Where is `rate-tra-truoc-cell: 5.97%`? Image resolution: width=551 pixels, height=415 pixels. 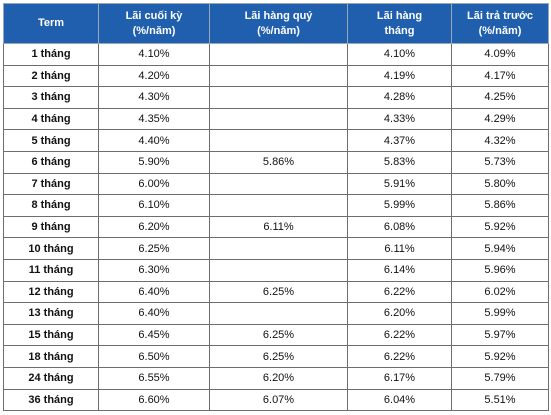
rate-tra-truoc-cell: 5.97% is located at coordinates (500, 335).